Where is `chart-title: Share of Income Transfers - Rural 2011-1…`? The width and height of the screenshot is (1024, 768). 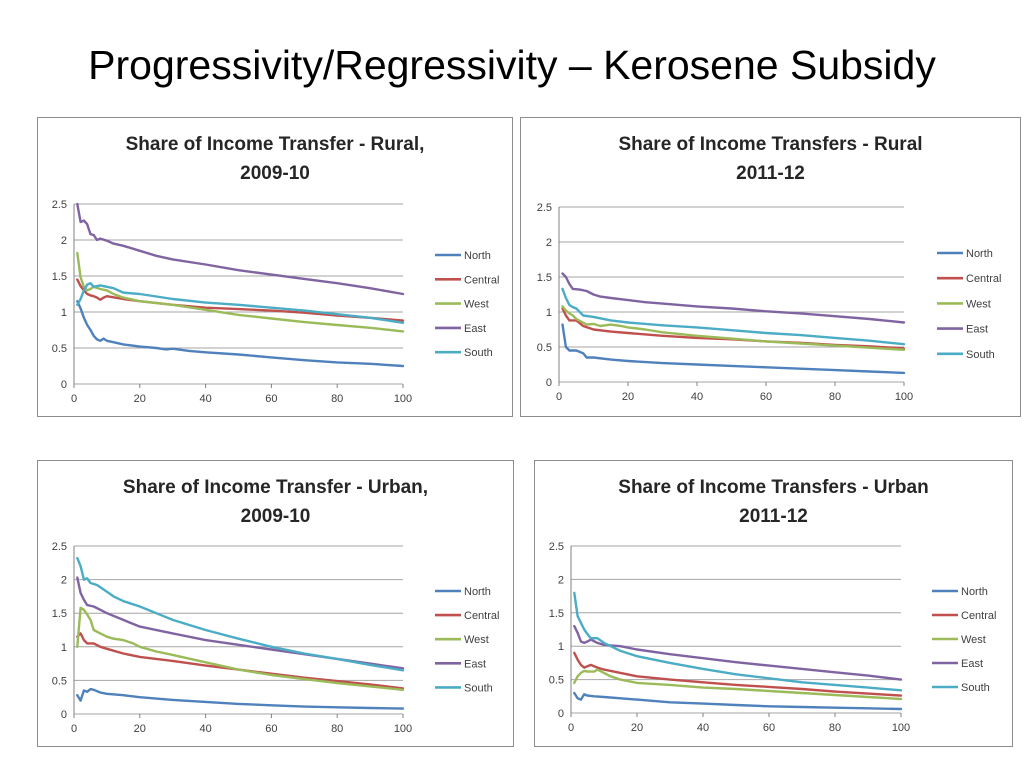 chart-title: Share of Income Transfers - Rural 2011-1… is located at coordinates (770, 159).